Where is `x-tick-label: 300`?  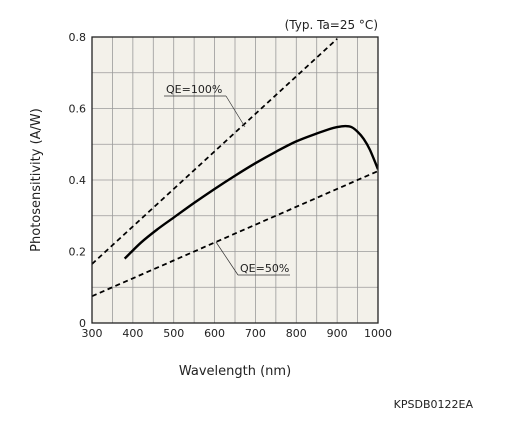 x-tick-label: 300 is located at coordinates (92, 333).